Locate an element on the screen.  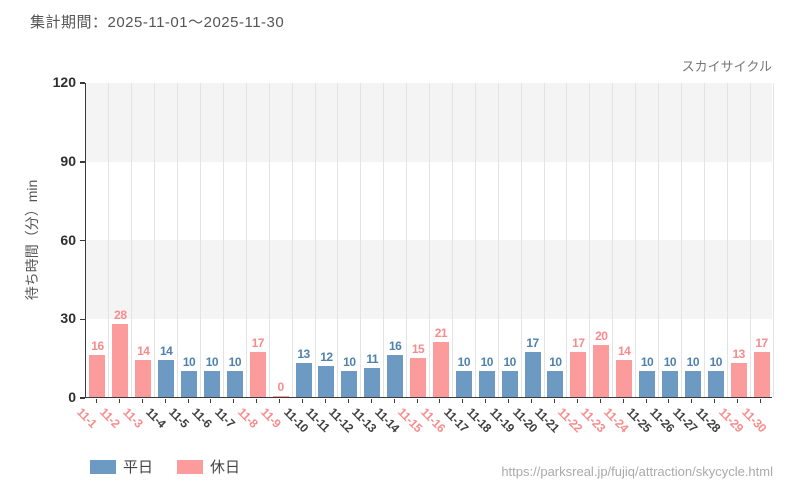
x-label-11-23: 11-23 is located at coordinates (593, 420).